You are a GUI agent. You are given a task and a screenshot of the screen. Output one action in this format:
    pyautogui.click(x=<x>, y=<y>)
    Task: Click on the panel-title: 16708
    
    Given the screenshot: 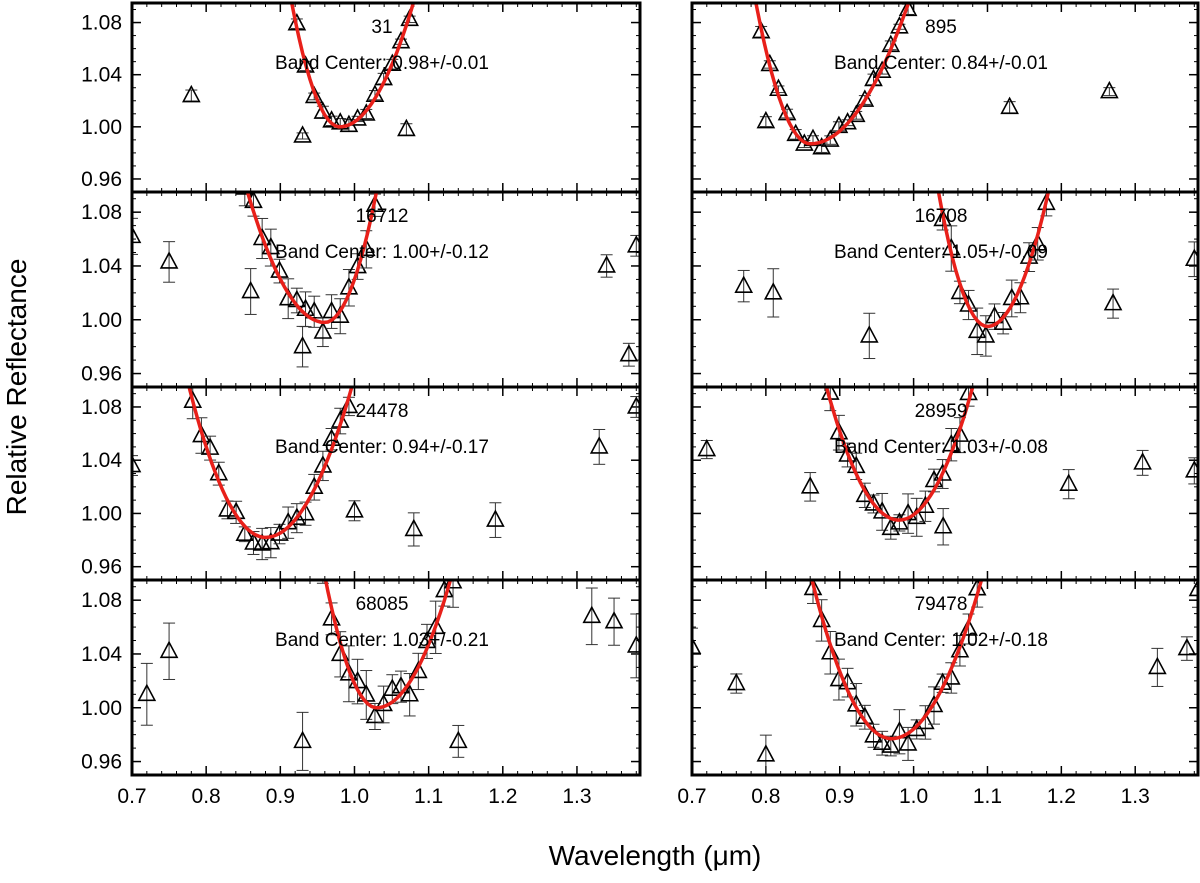 What is the action you would take?
    pyautogui.click(x=941, y=216)
    